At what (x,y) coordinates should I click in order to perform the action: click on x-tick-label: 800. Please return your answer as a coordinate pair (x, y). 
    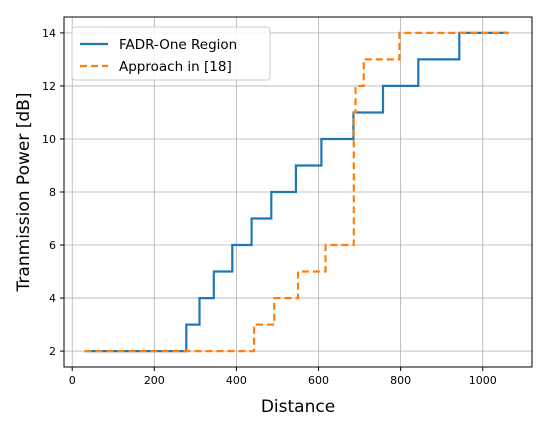
    Looking at the image, I should click on (400, 380).